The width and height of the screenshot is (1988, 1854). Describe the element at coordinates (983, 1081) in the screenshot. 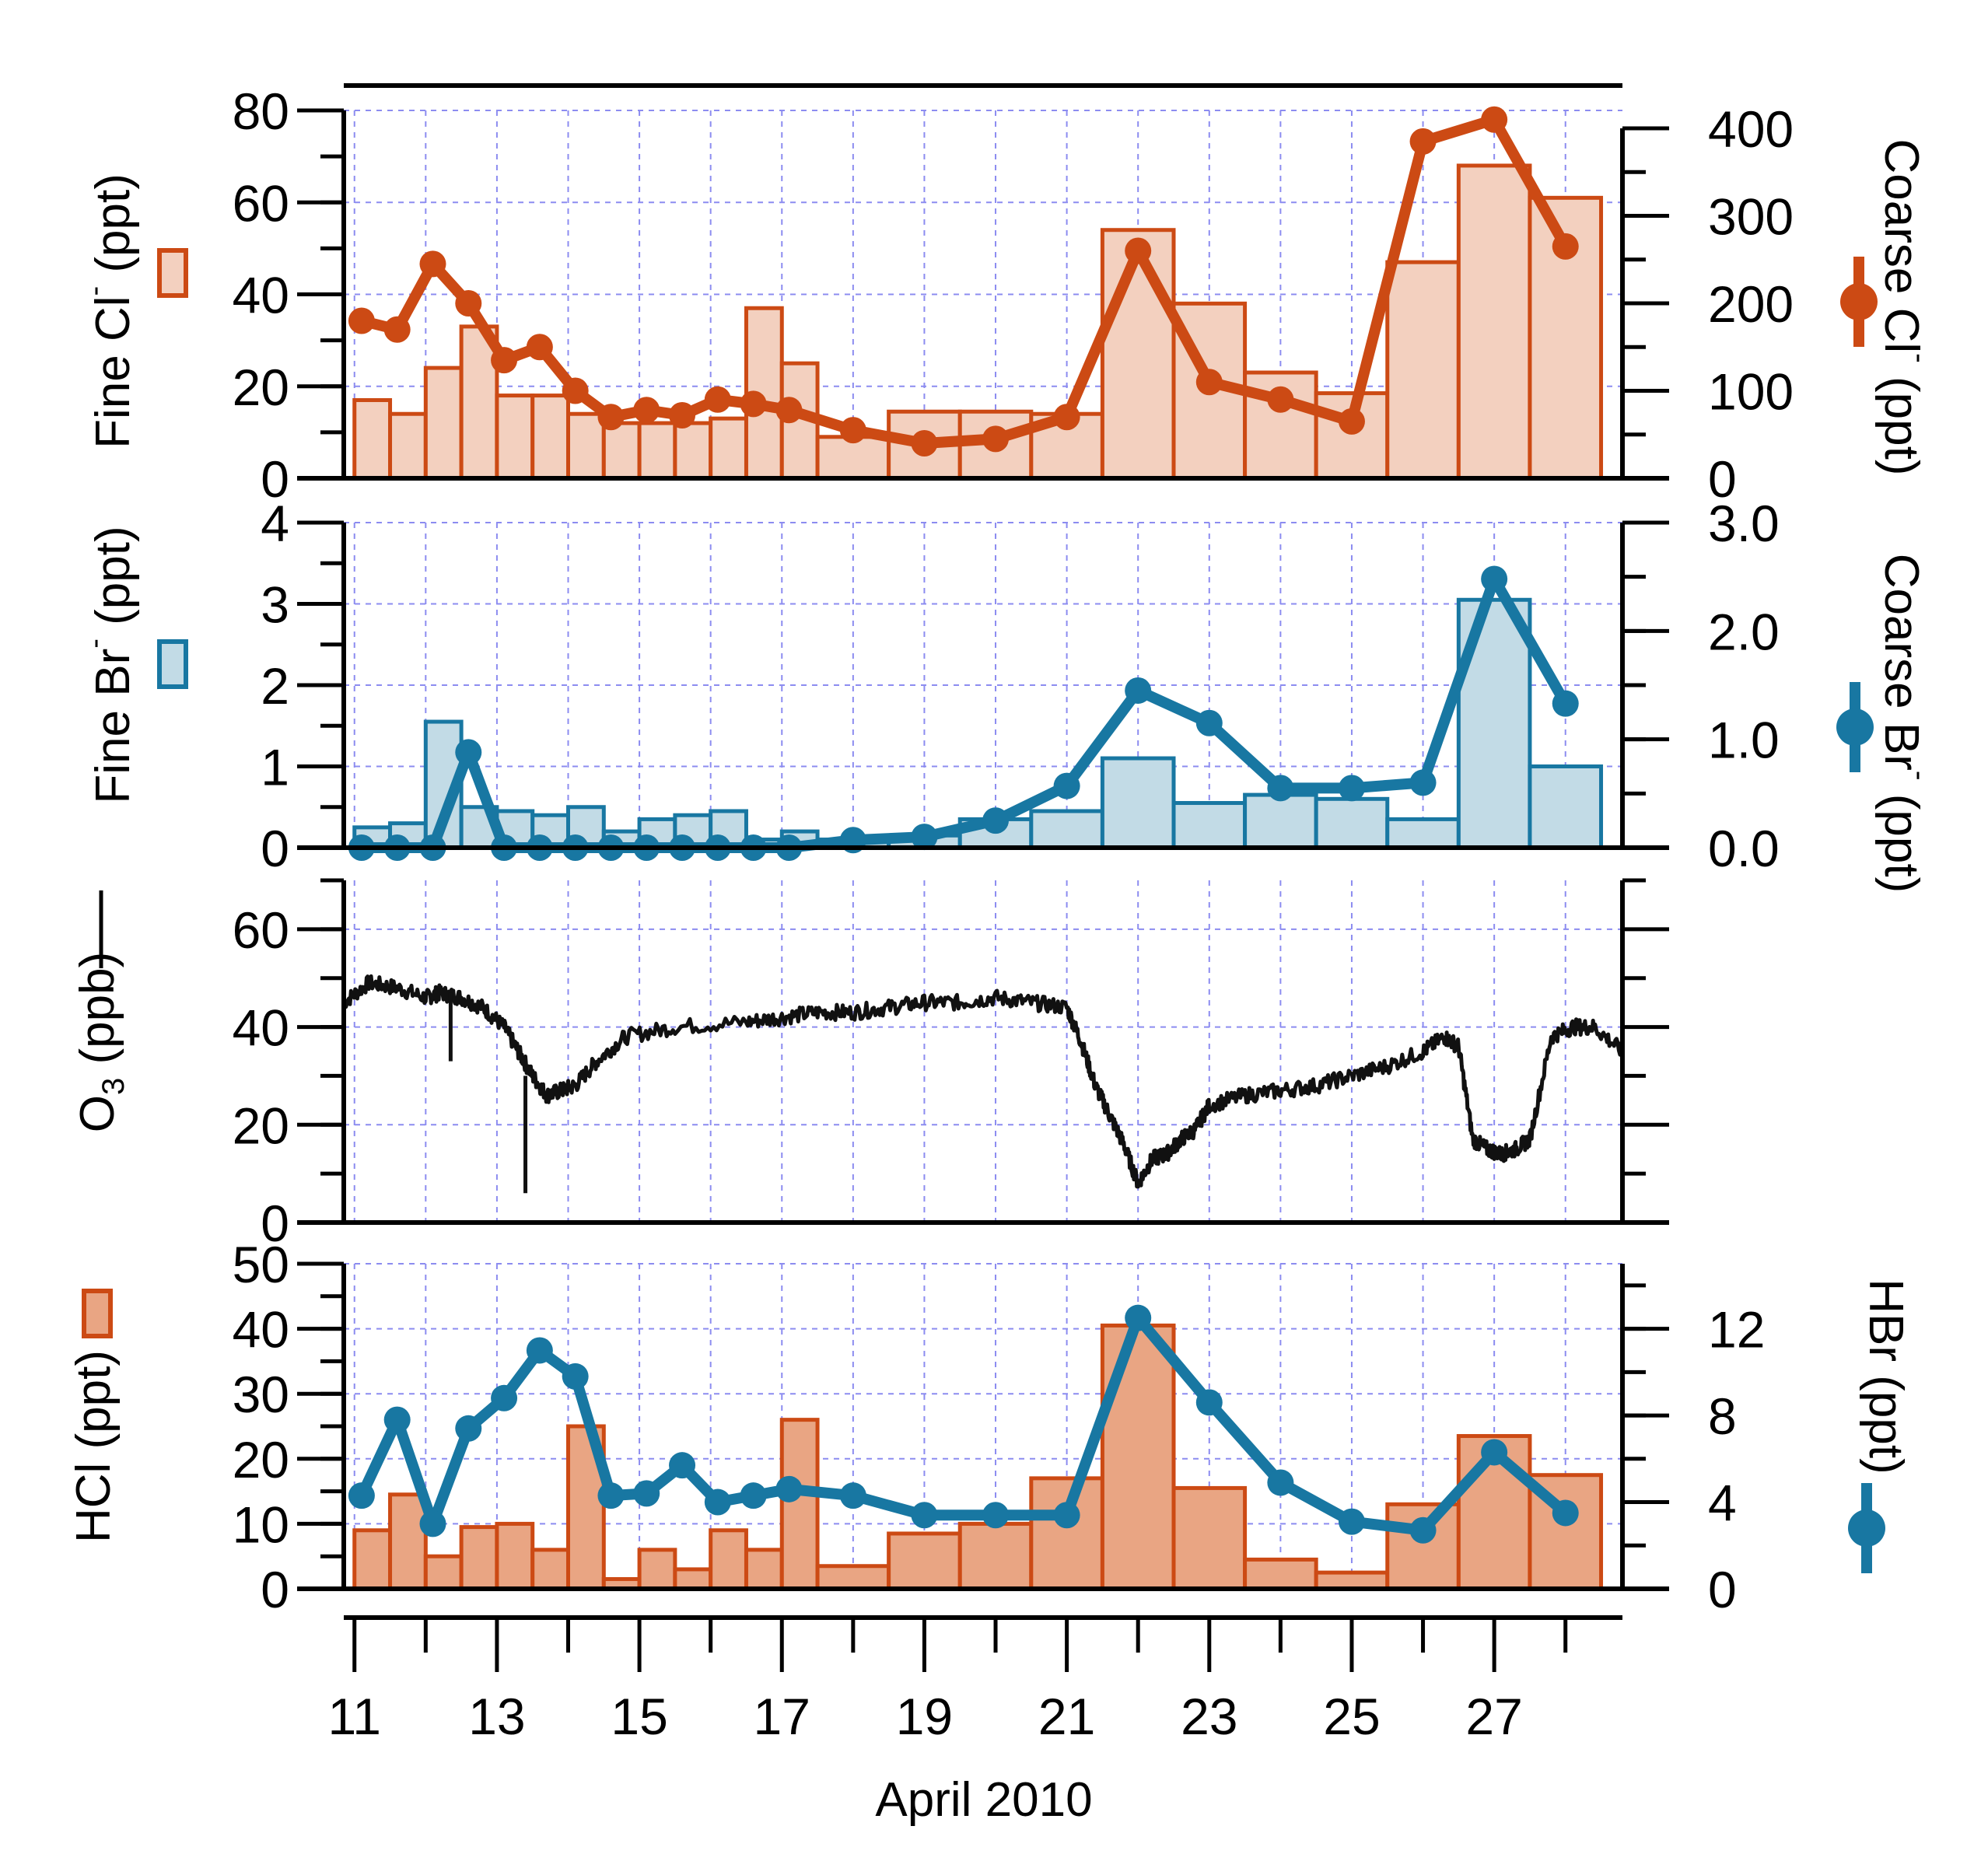

I see `ozone-trace` at that location.